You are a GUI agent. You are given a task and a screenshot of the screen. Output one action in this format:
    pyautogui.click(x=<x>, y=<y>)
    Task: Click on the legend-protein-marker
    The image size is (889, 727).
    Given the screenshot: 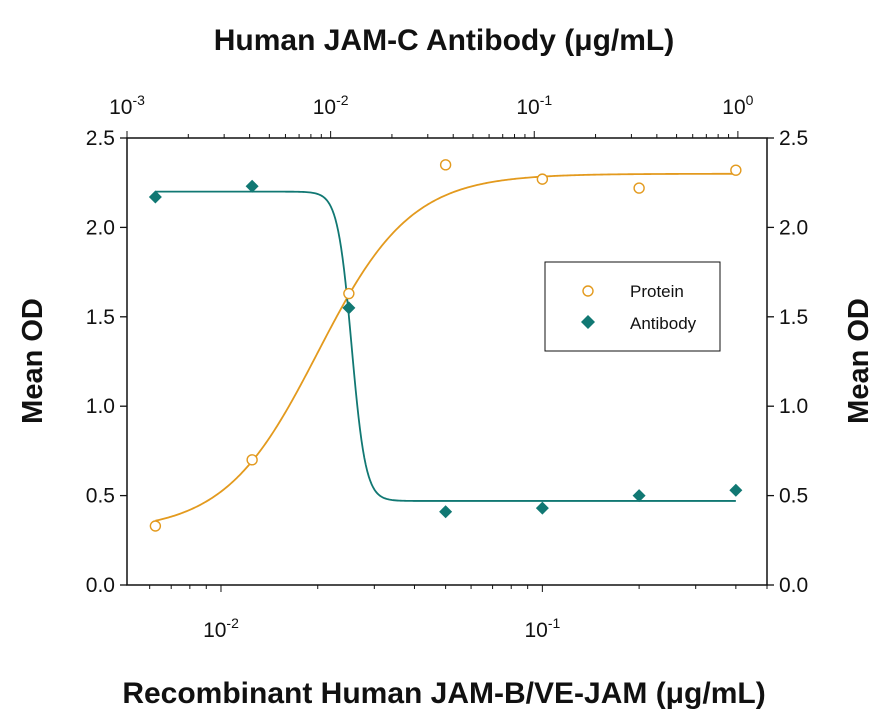 What is the action you would take?
    pyautogui.click(x=588, y=291)
    